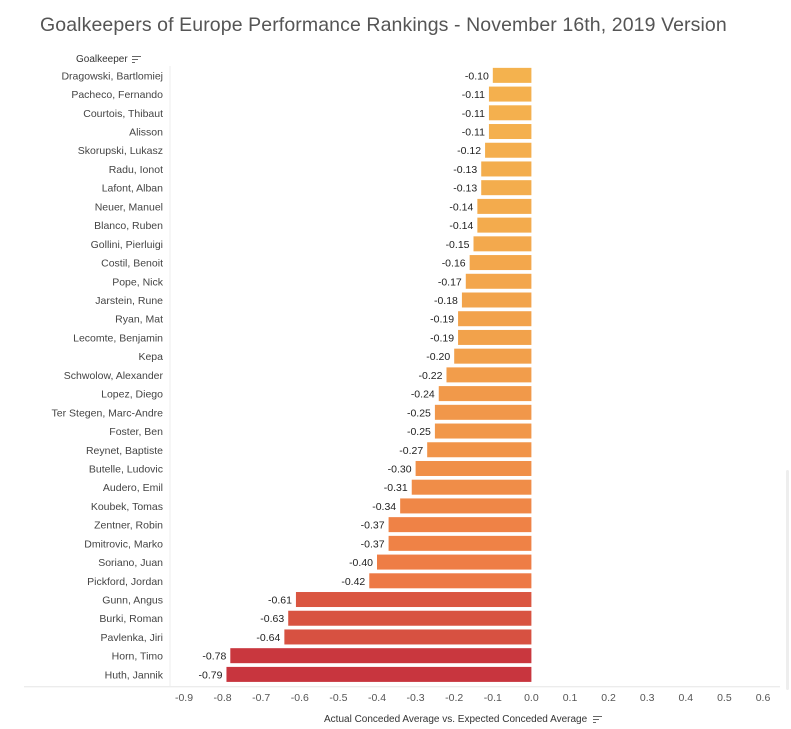 The width and height of the screenshot is (791, 729). Describe the element at coordinates (128, 226) in the screenshot. I see `category-label: Blanco, Ruben` at that location.